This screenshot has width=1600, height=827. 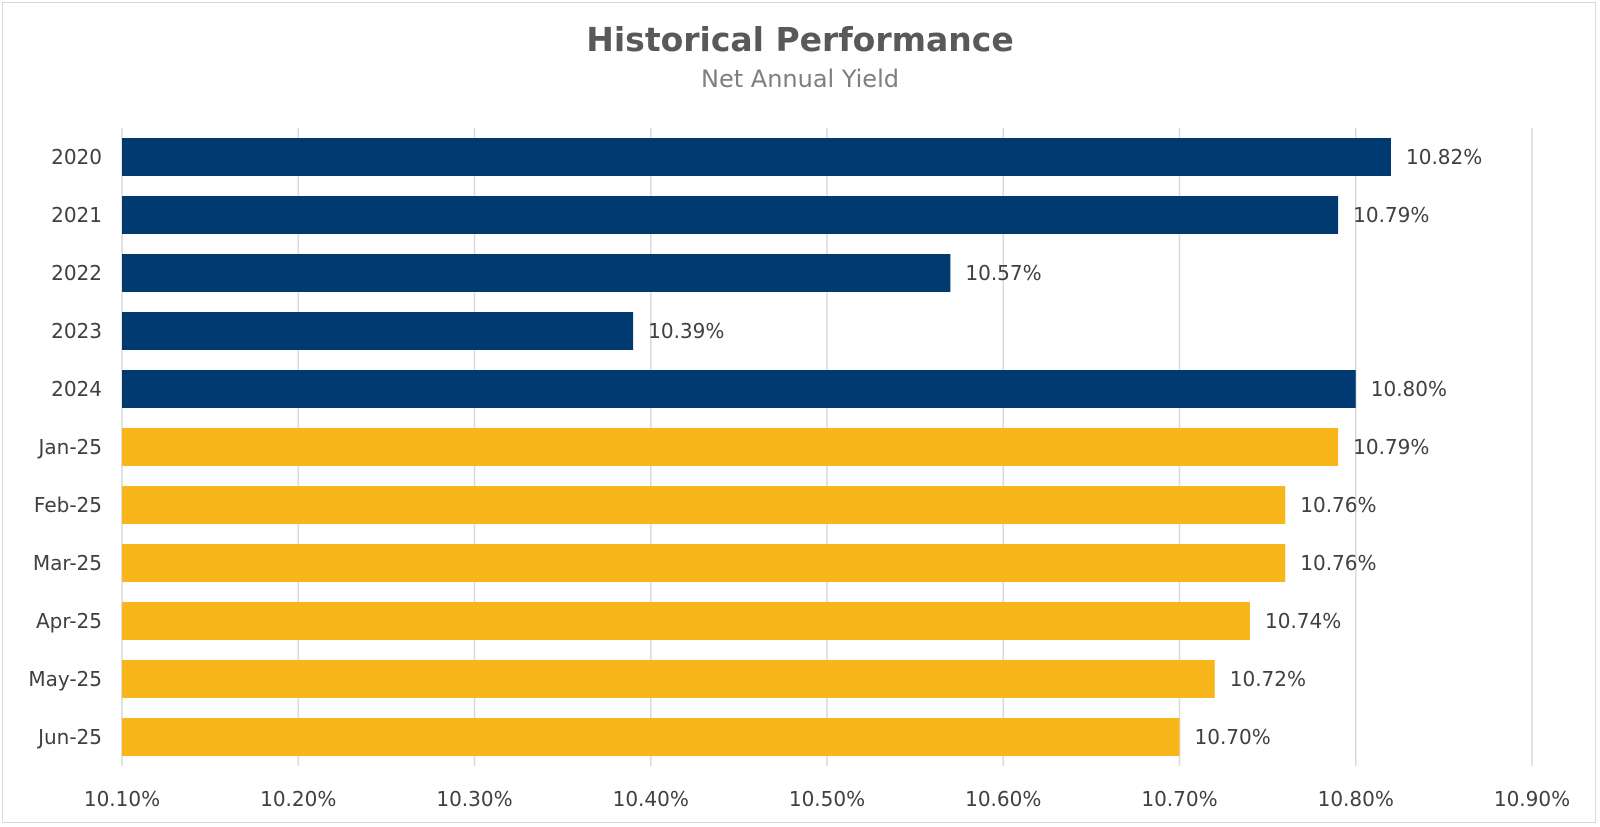 I want to click on category-label: Feb-25, so click(x=68, y=505).